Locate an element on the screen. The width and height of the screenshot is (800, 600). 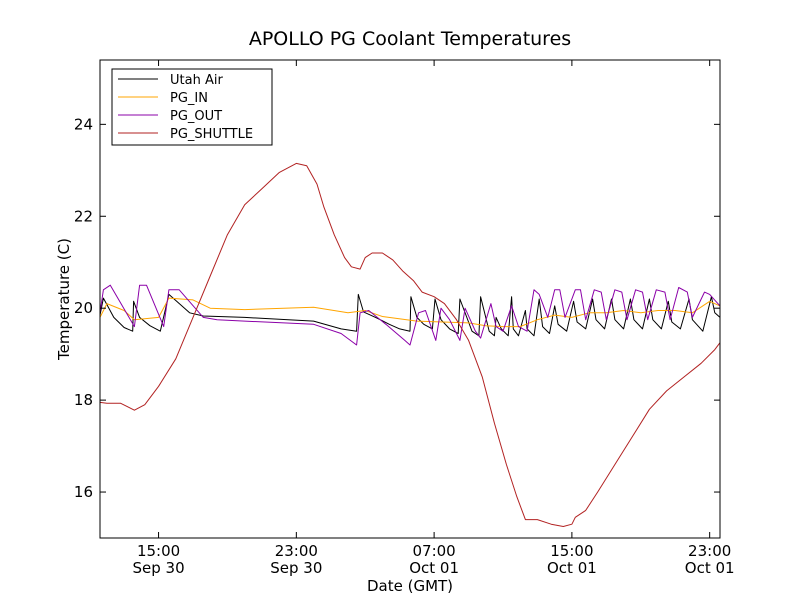
y-tick-label: 18 is located at coordinates (83, 400).